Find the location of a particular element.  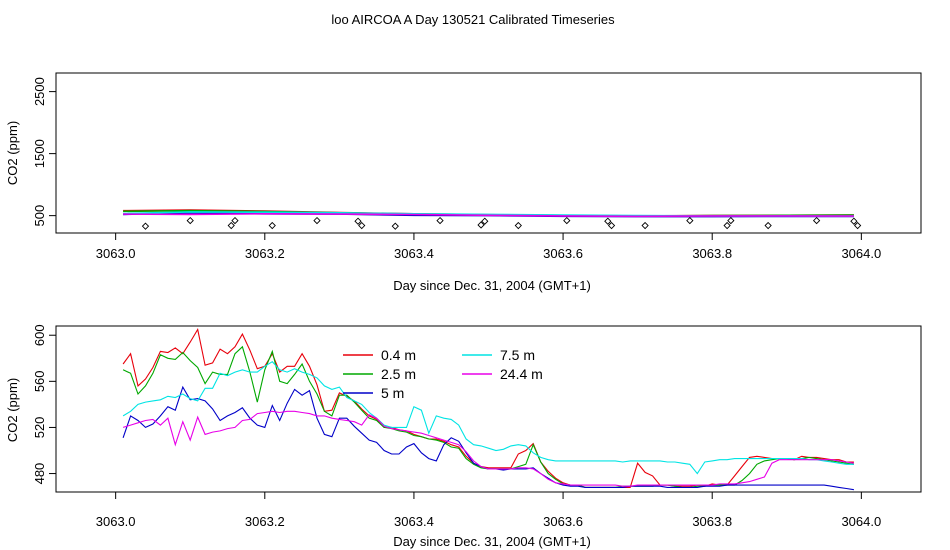

bottom-x-tick-label: 3063.6 is located at coordinates (563, 521).